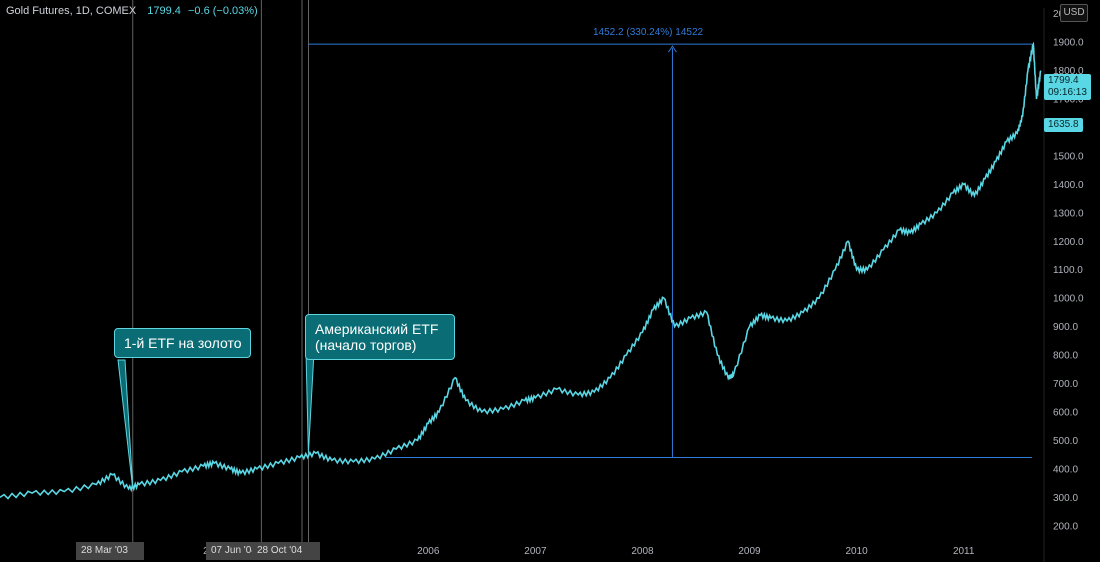 The image size is (1100, 562). What do you see at coordinates (1063, 80) in the screenshot?
I see `last-price-value: 1799.4` at bounding box center [1063, 80].